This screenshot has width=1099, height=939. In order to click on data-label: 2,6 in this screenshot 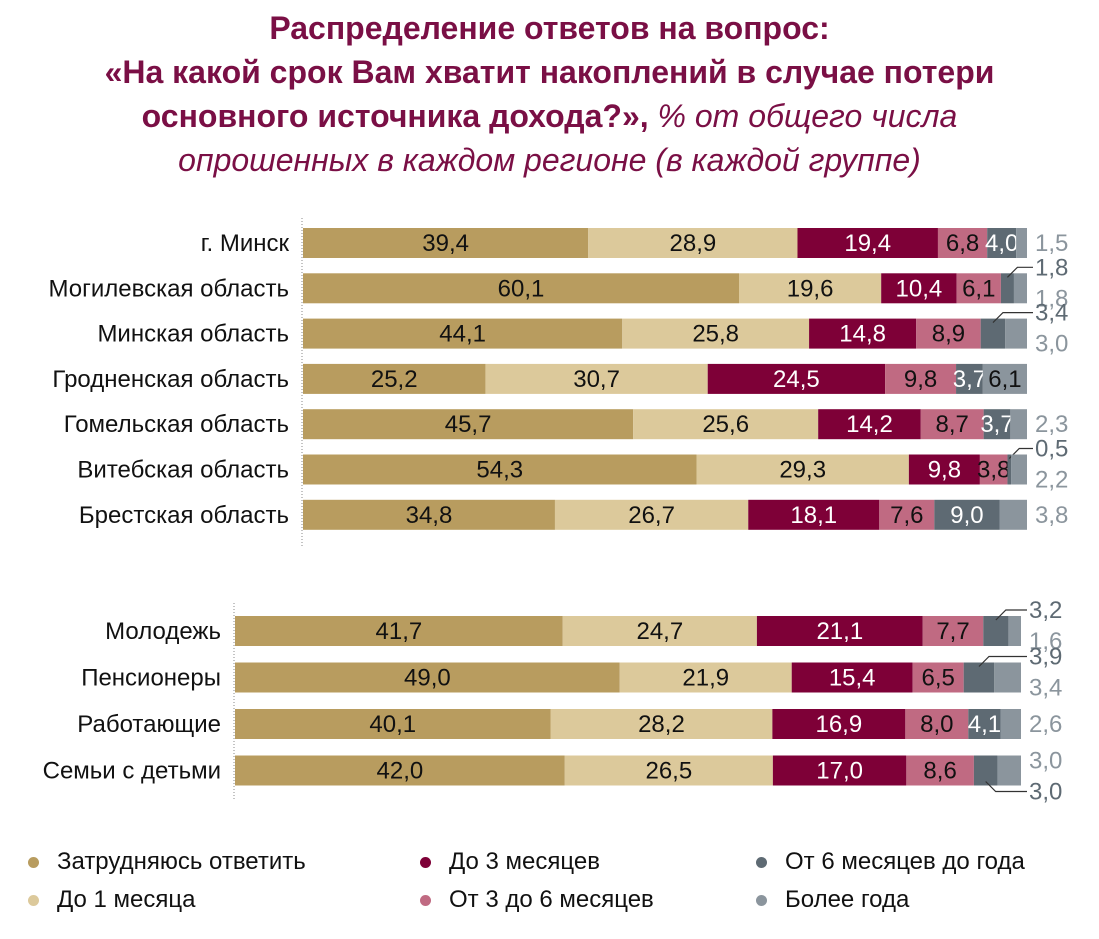, I will do `click(1045, 724)`.